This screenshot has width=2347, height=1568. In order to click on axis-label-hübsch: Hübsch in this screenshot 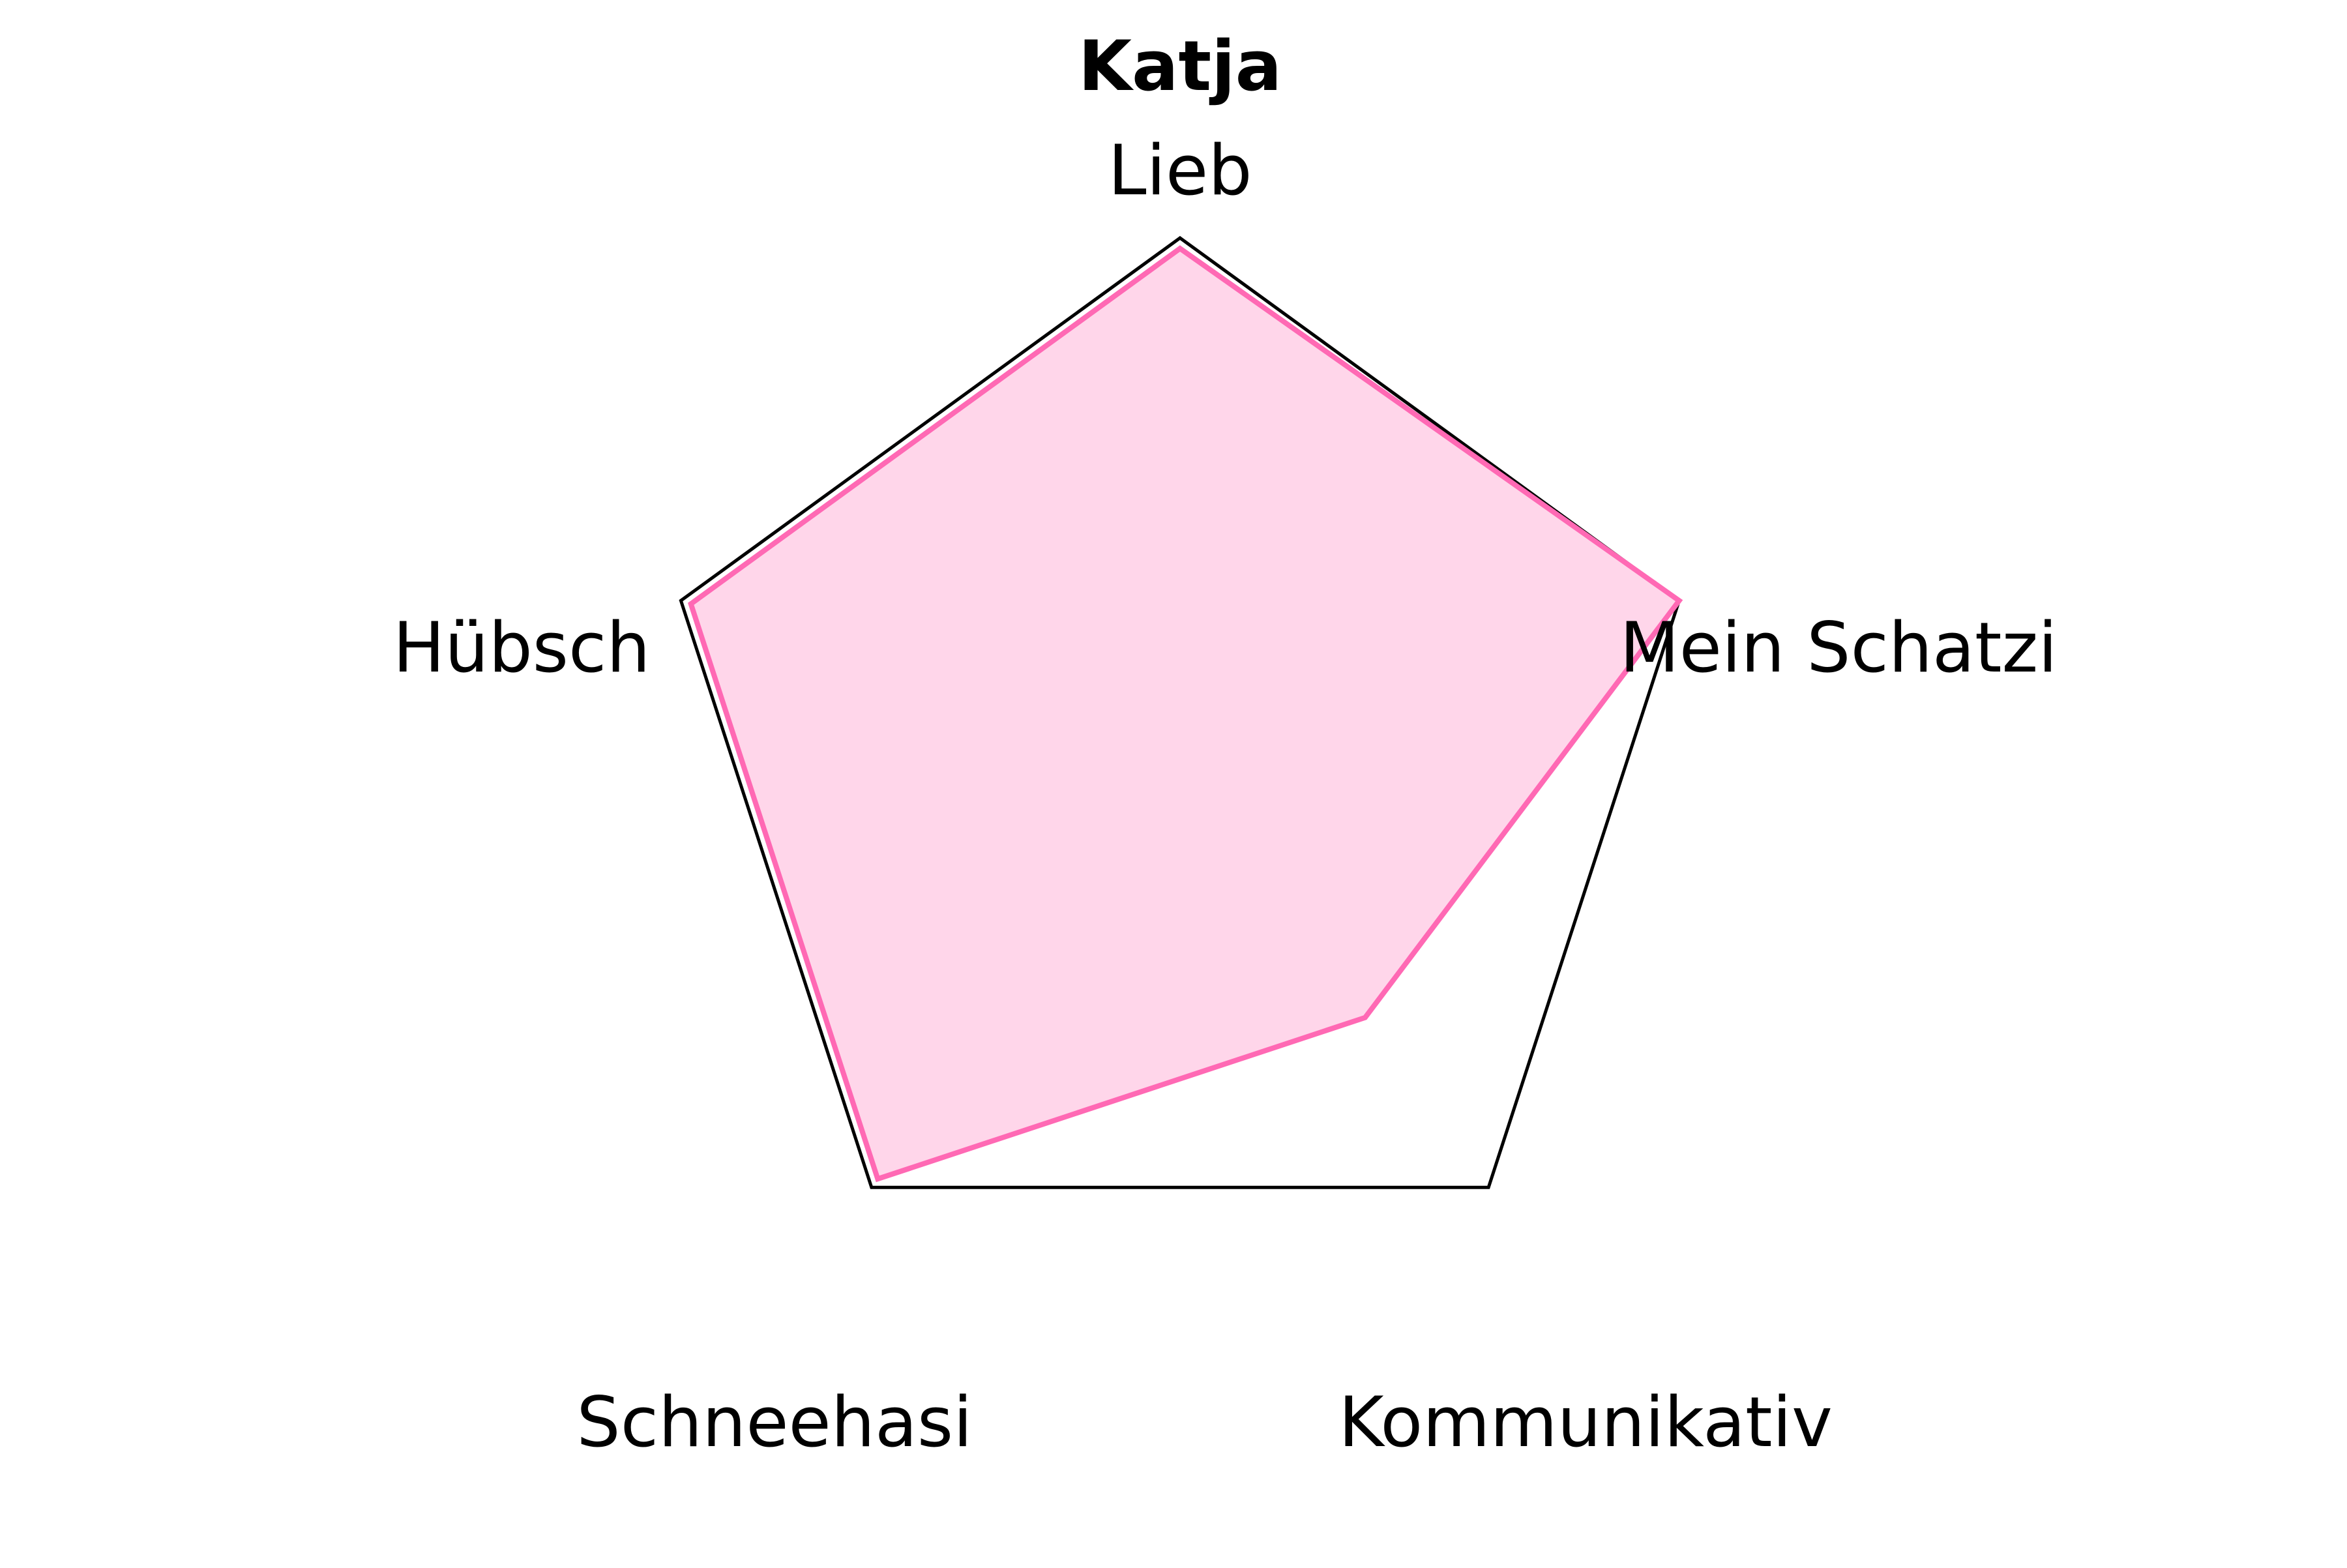, I will do `click(522, 648)`.